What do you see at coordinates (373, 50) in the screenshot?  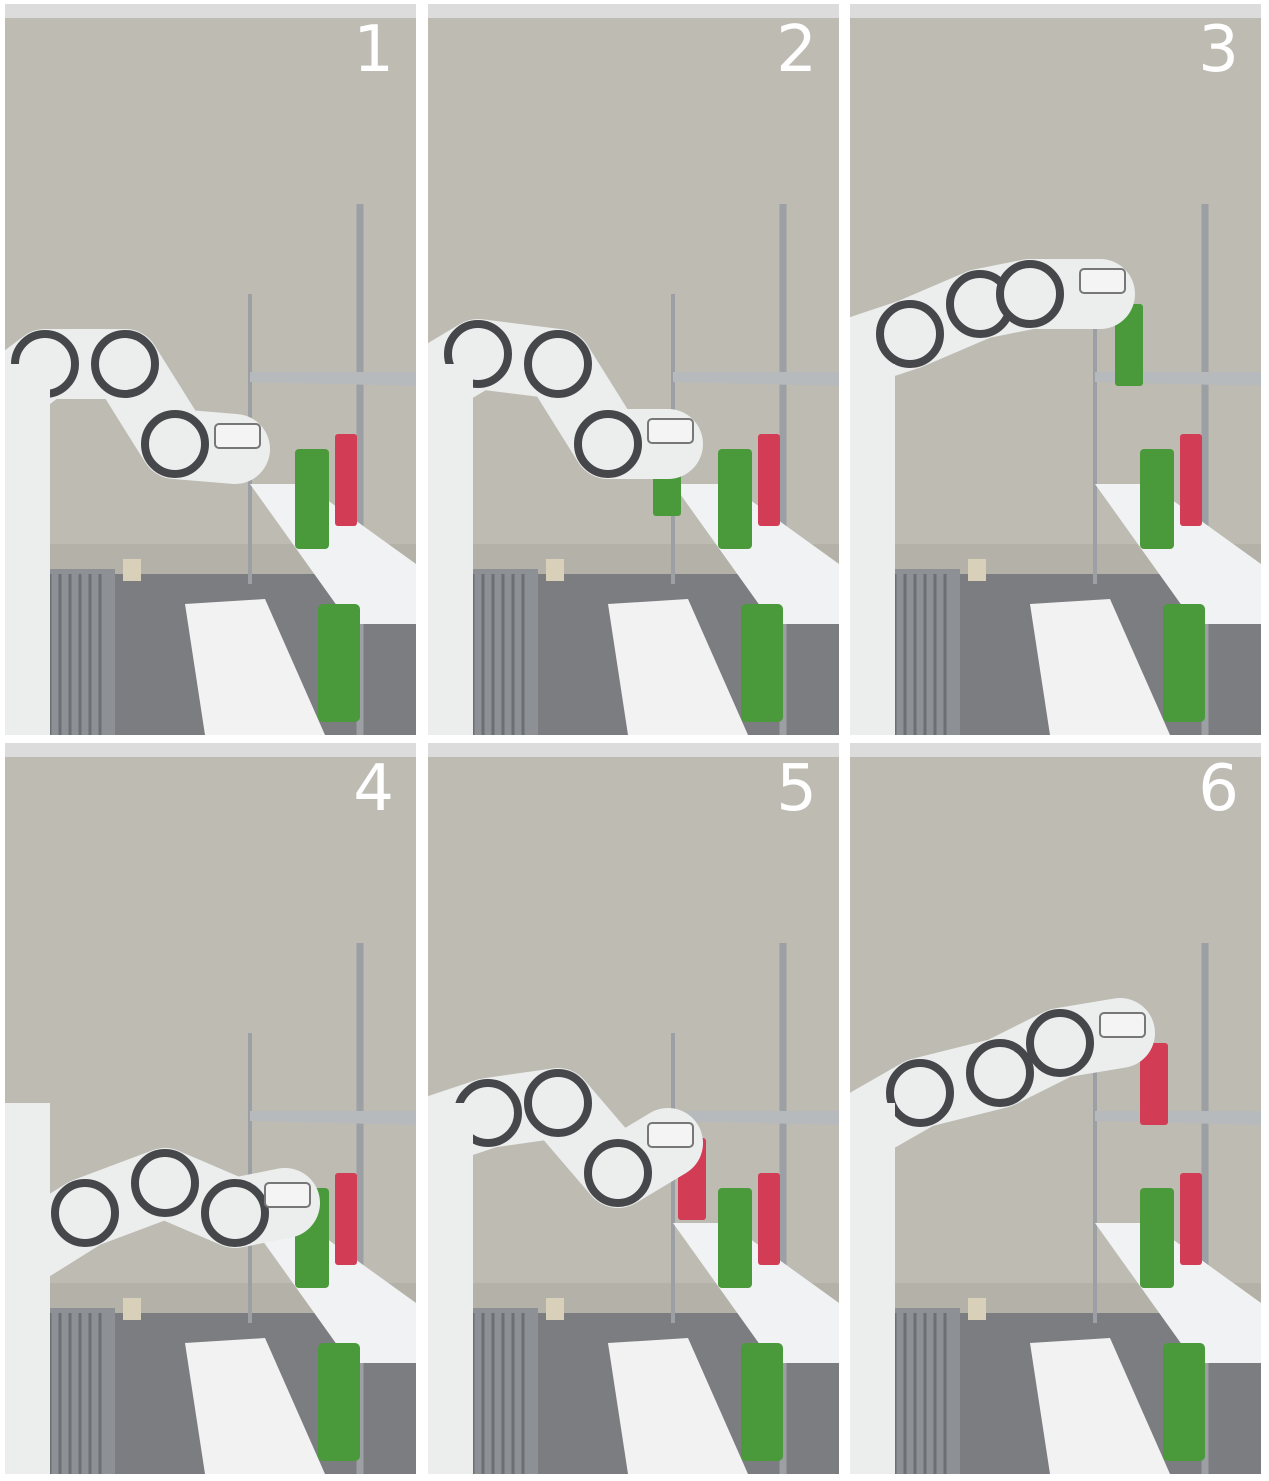 I see `frame-number-1: 1` at bounding box center [373, 50].